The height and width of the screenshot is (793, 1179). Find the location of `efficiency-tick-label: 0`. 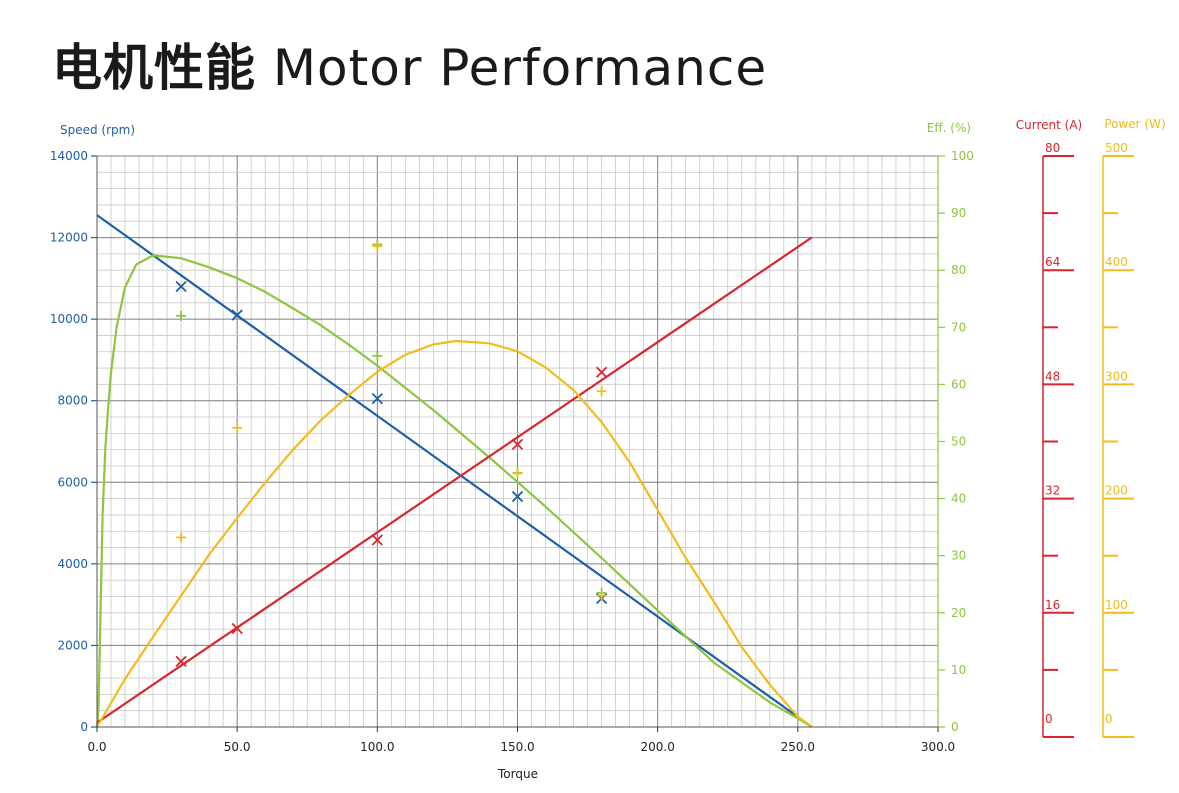

efficiency-tick-label: 0 is located at coordinates (955, 727).